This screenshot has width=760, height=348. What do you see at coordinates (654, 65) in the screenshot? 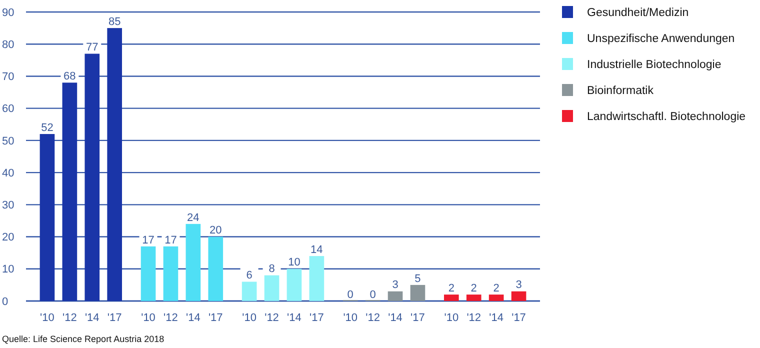
I see `legend-label: Industrielle Biotechnologie` at bounding box center [654, 65].